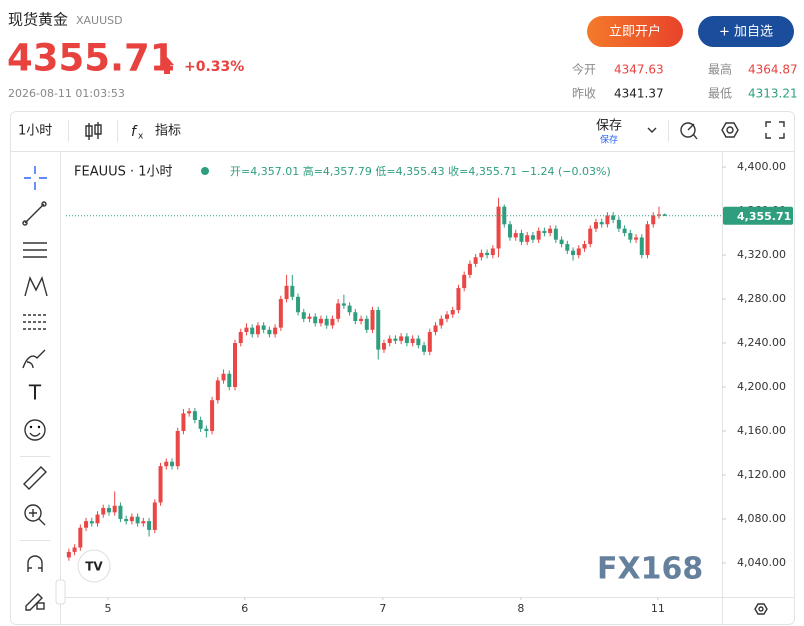  I want to click on price: 4355.71, so click(91, 58).